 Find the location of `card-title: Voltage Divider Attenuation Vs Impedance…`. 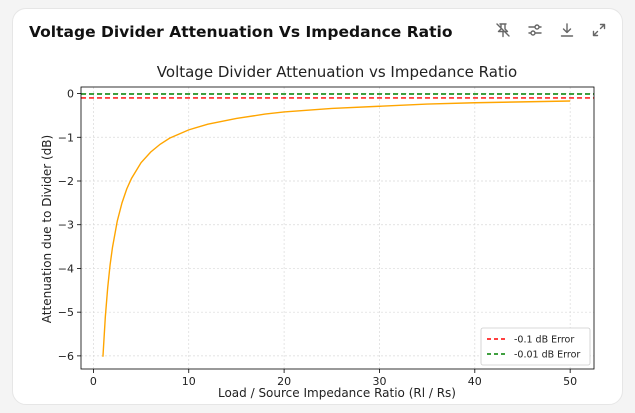

card-title: Voltage Divider Attenuation Vs Impedance… is located at coordinates (241, 32).